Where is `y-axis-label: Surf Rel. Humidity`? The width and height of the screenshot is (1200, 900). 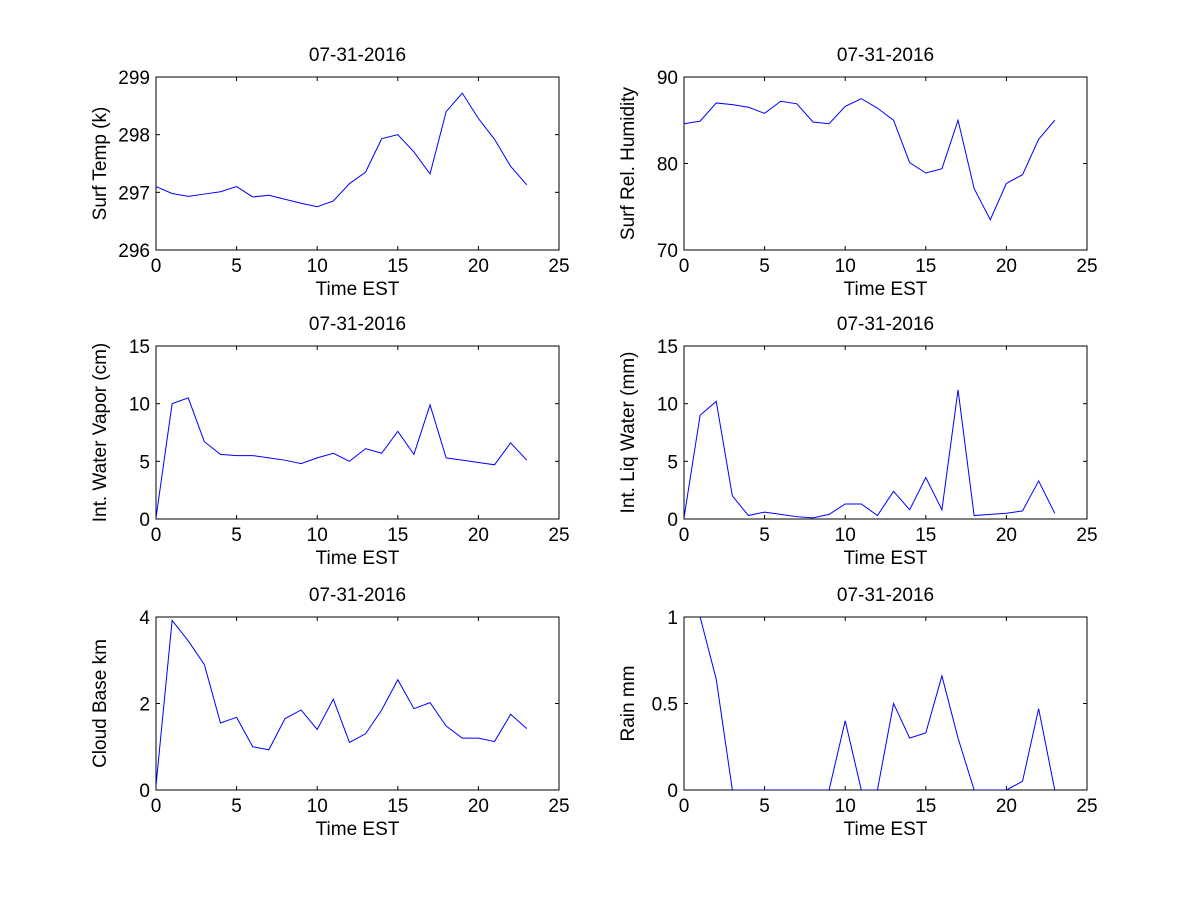 y-axis-label: Surf Rel. Humidity is located at coordinates (628, 163).